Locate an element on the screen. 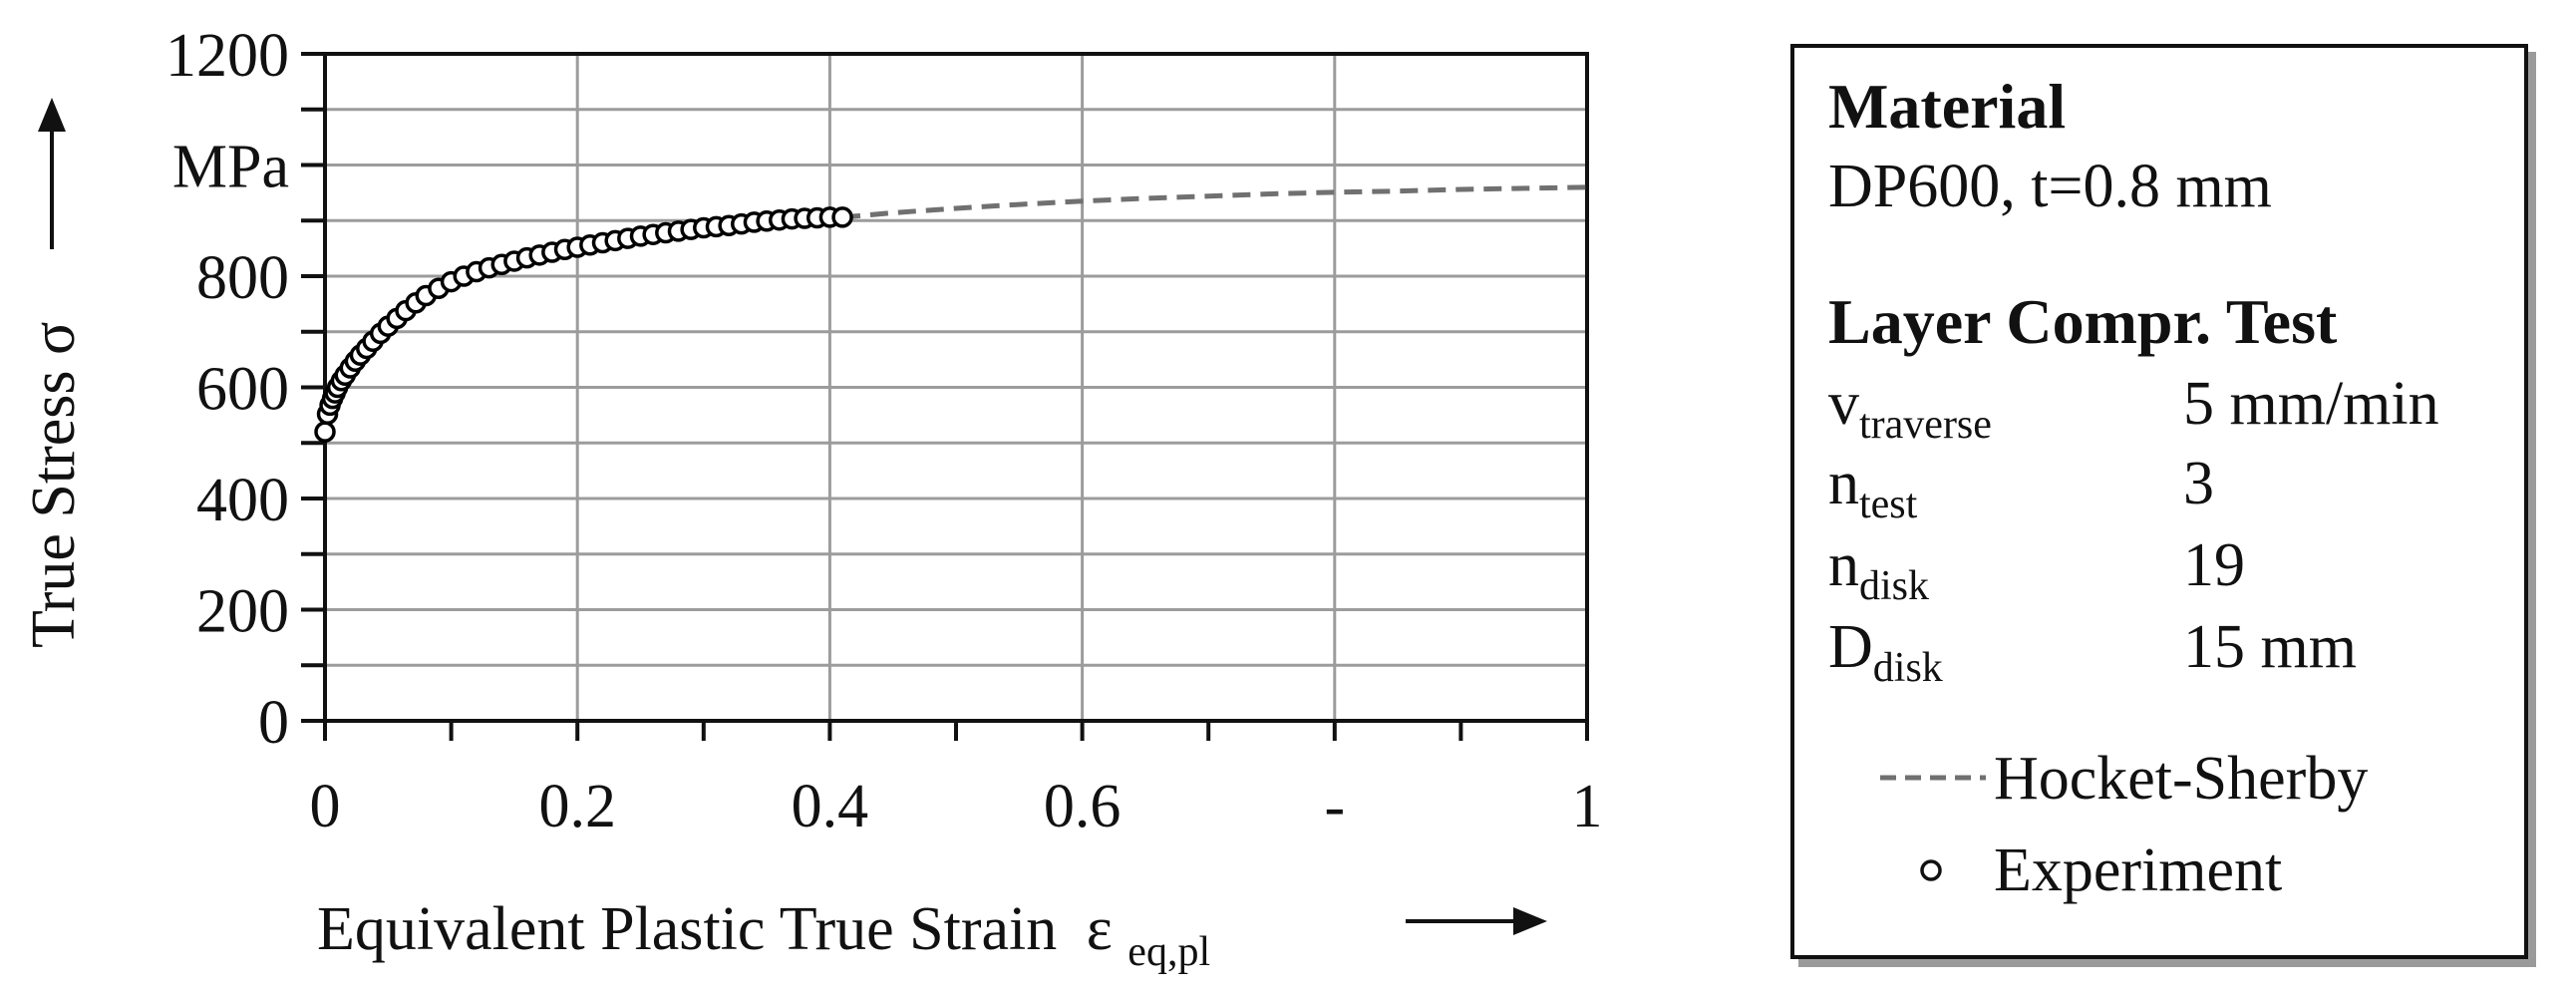 Image resolution: width=2576 pixels, height=999 pixels. x-tick-label: 0.4 is located at coordinates (830, 806).